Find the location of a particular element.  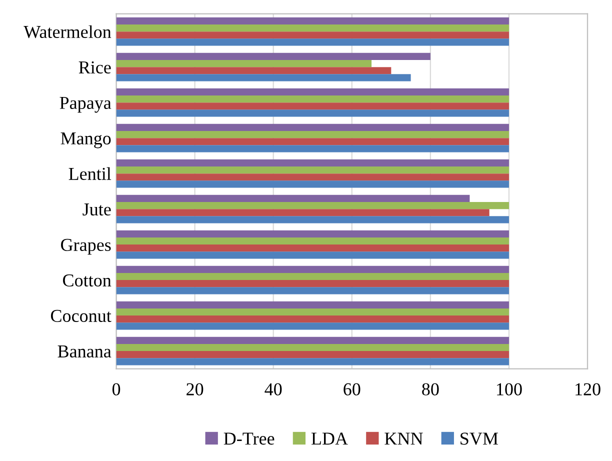

x-tick-label: 40 is located at coordinates (273, 389).